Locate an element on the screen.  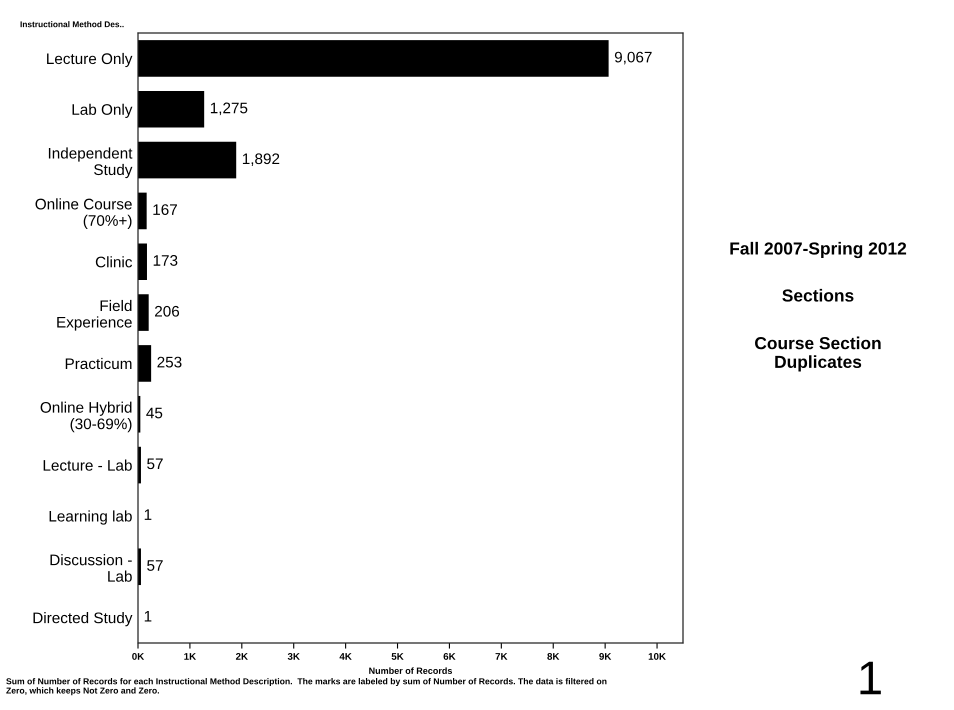
y-tick-label: Field Experience is located at coordinates (94, 315).